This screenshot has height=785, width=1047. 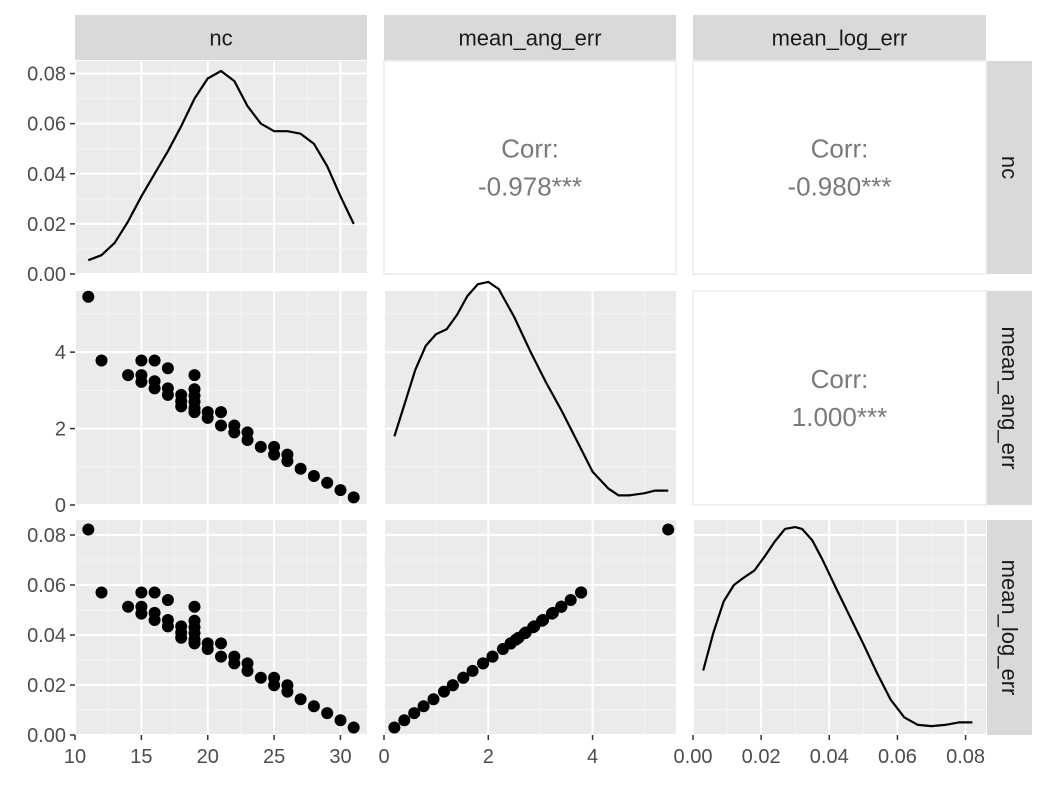 What do you see at coordinates (274, 757) in the screenshot?
I see `x-tick-label: 25` at bounding box center [274, 757].